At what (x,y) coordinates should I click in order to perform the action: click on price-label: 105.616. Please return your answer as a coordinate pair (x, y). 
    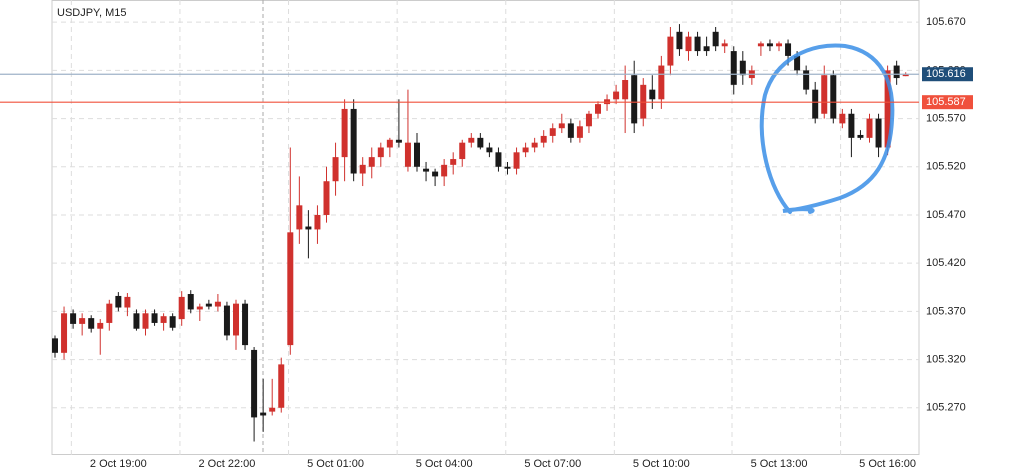
    Looking at the image, I should click on (946, 74).